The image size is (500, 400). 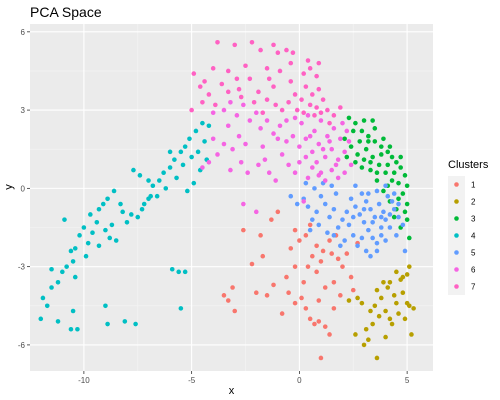 What do you see at coordinates (473, 185) in the screenshot?
I see `legend-label-cluster-1: 1` at bounding box center [473, 185].